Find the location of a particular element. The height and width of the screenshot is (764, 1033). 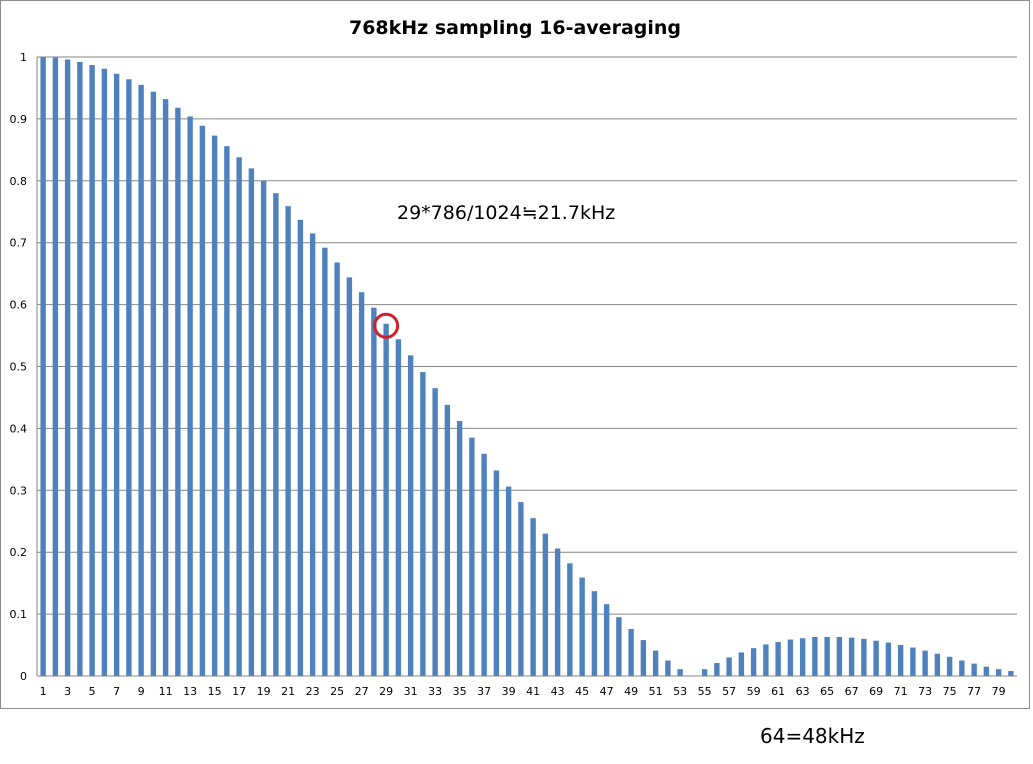

y-tick-label: 0.8 is located at coordinates (19, 181).